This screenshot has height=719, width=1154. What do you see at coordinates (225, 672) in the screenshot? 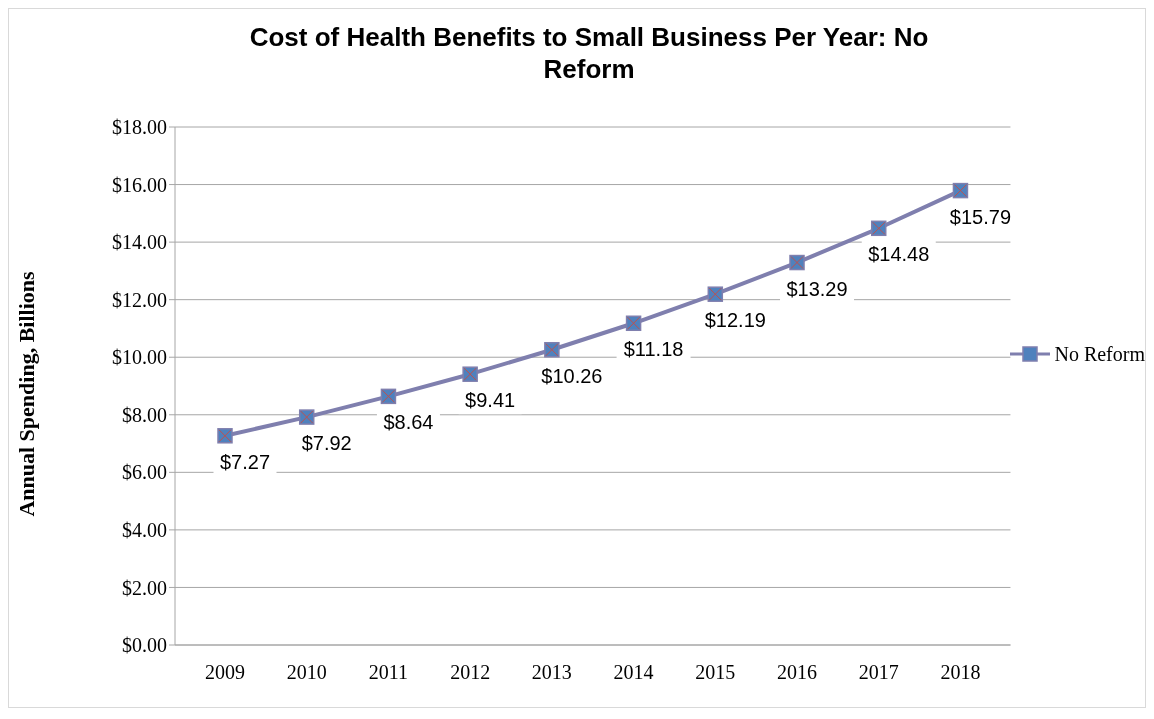
I see `x-tick-label: 2009` at bounding box center [225, 672].